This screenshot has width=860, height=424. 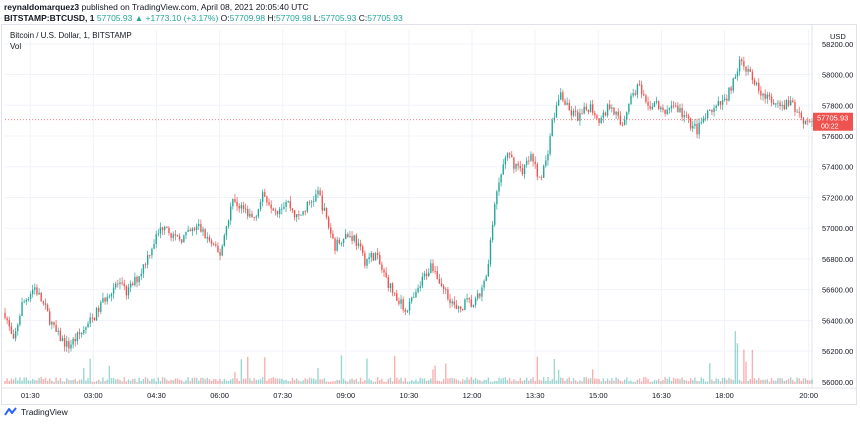 What do you see at coordinates (114, 18) in the screenshot?
I see `last-price: 57705.93` at bounding box center [114, 18].